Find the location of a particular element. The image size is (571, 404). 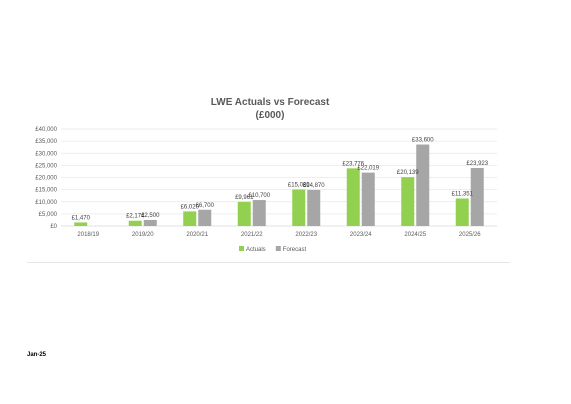

legend-swatch-actuals is located at coordinates (241, 248).